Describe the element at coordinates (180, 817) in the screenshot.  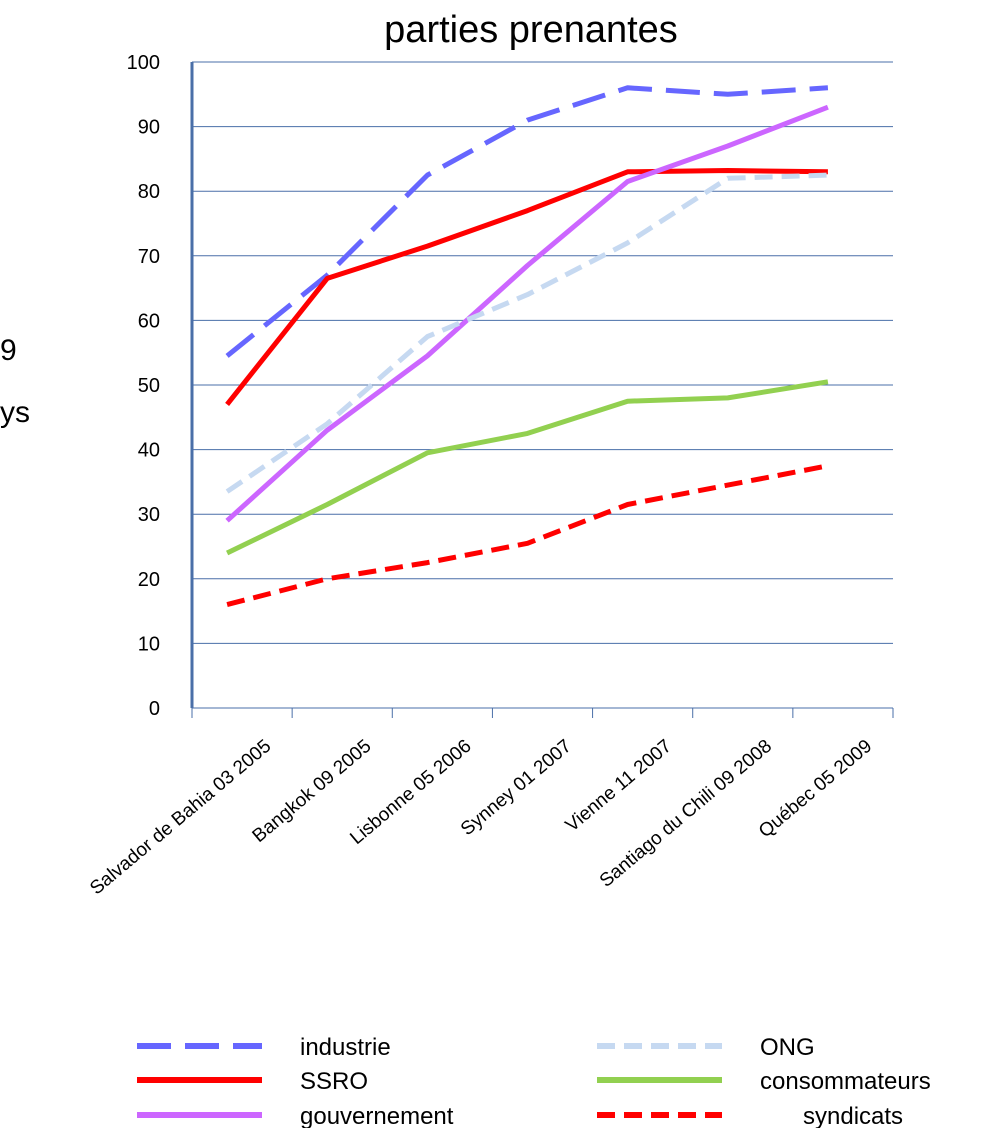
I see `x-tick-label: Salvador de Bahia 03 2005` at that location.